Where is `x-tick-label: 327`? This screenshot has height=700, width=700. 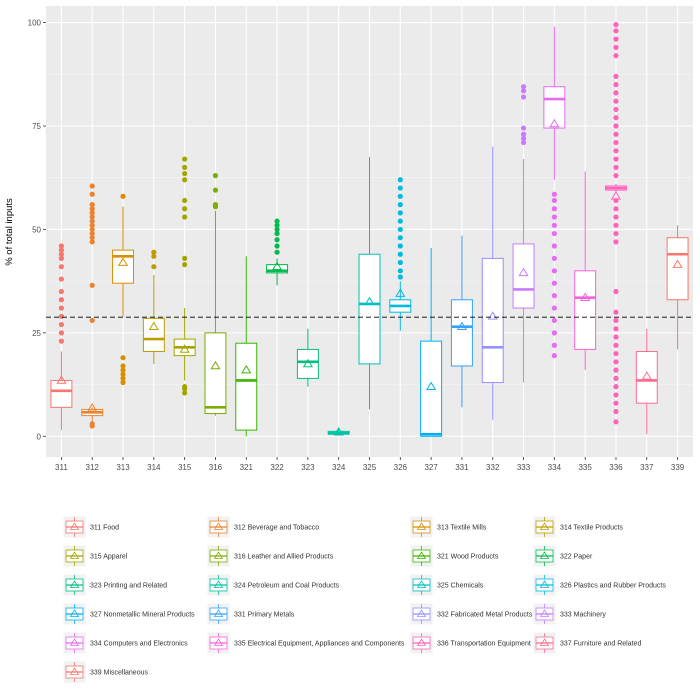 x-tick-label: 327 is located at coordinates (431, 467).